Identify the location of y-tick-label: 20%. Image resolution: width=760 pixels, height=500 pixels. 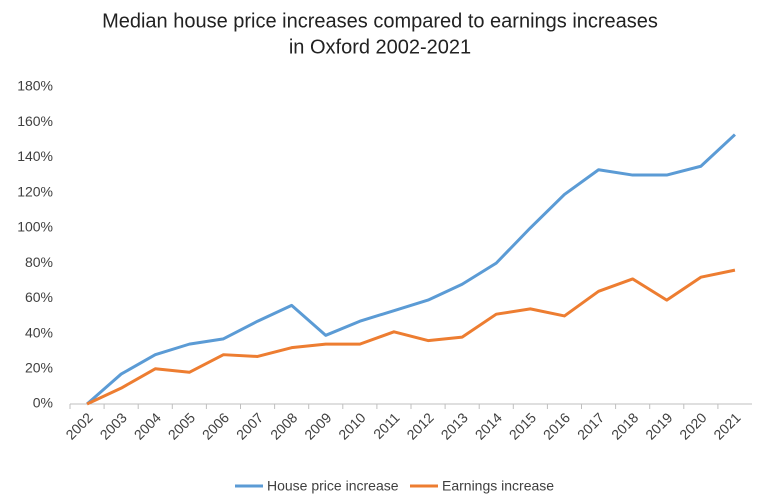
(39, 367).